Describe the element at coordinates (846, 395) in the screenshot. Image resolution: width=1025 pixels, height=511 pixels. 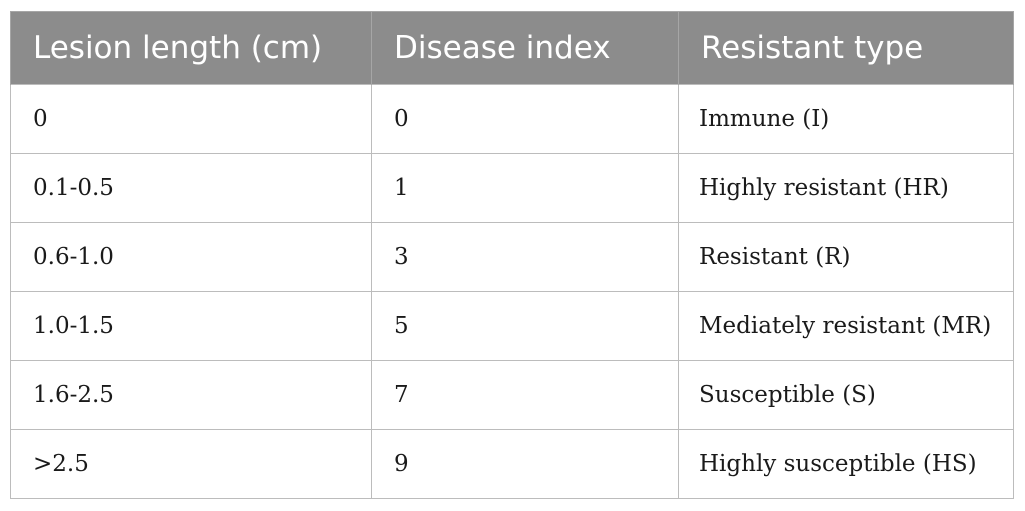
I see `cell-resistant-type: Susceptible (S)` at that location.